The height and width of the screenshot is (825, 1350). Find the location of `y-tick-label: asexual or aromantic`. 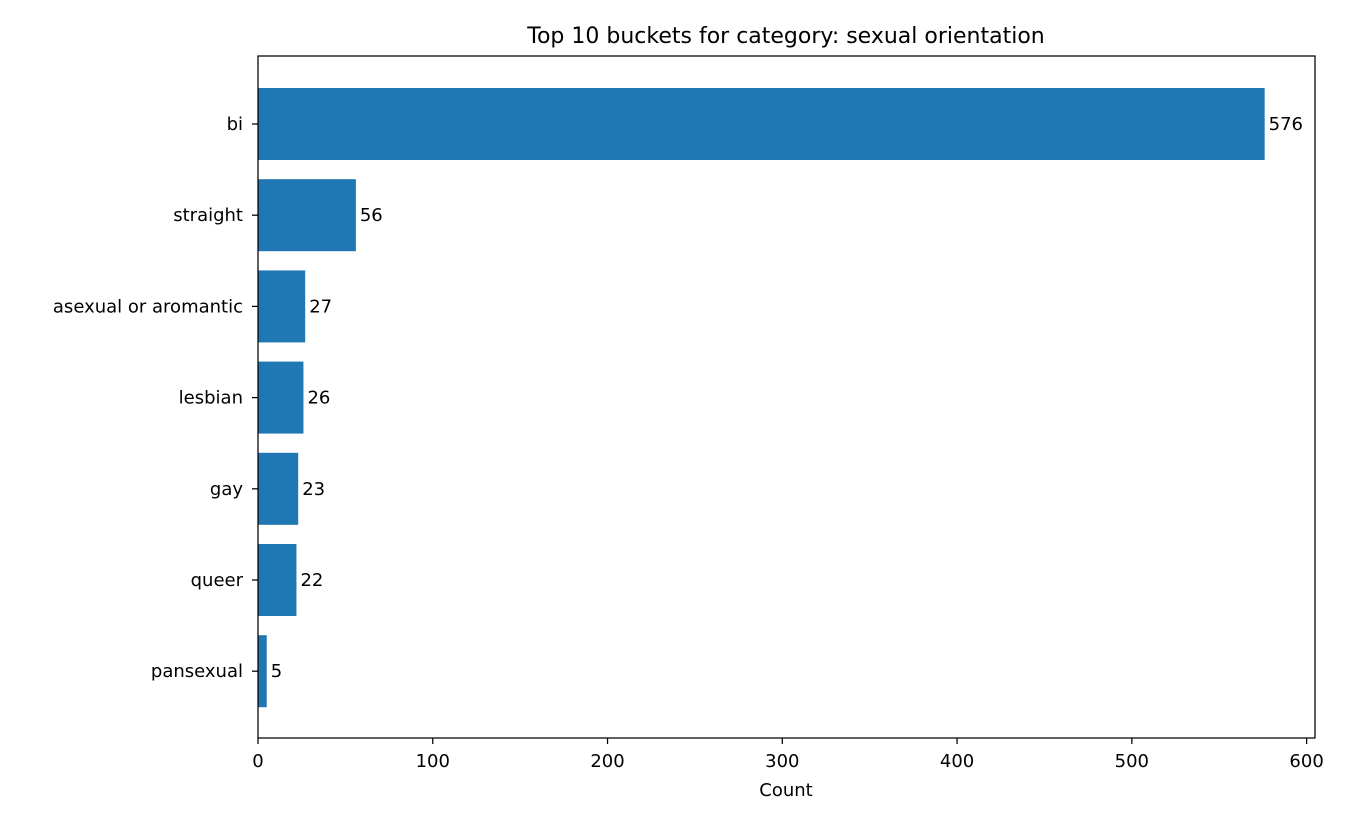

y-tick-label: asexual or aromantic is located at coordinates (148, 306).